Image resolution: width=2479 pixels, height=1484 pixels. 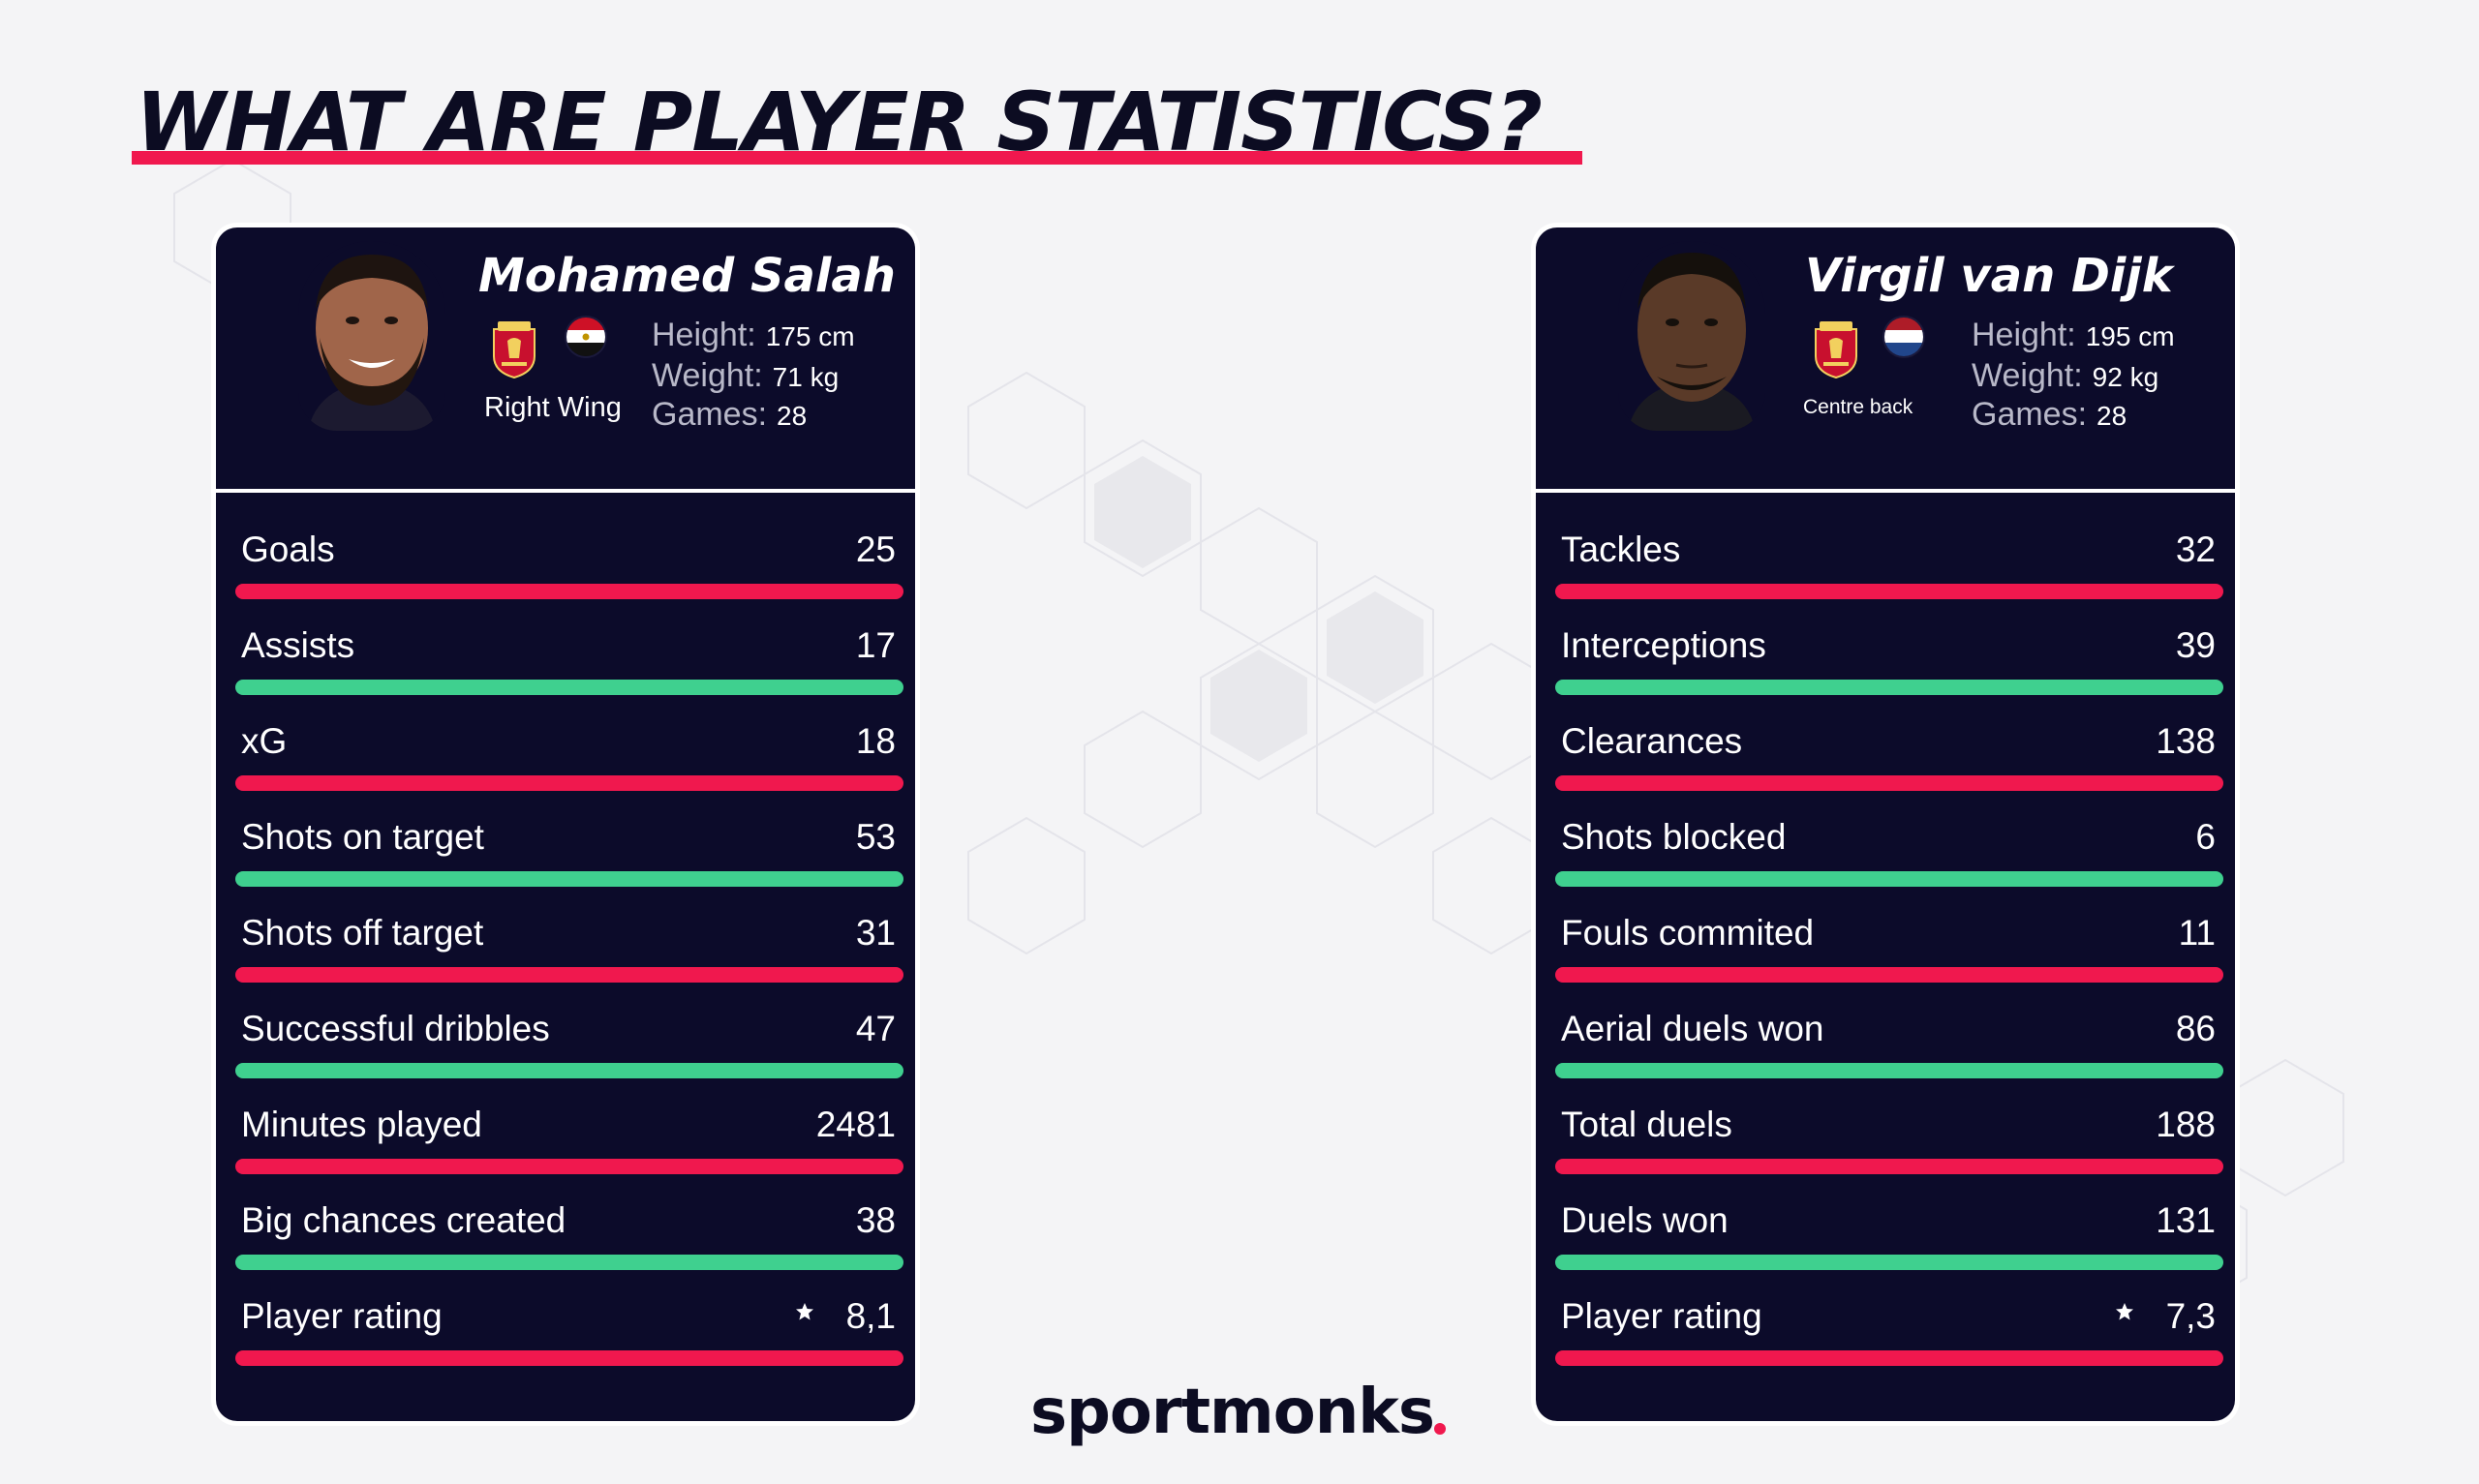 I want to click on netherlands-flag-icon, so click(x=1903, y=337).